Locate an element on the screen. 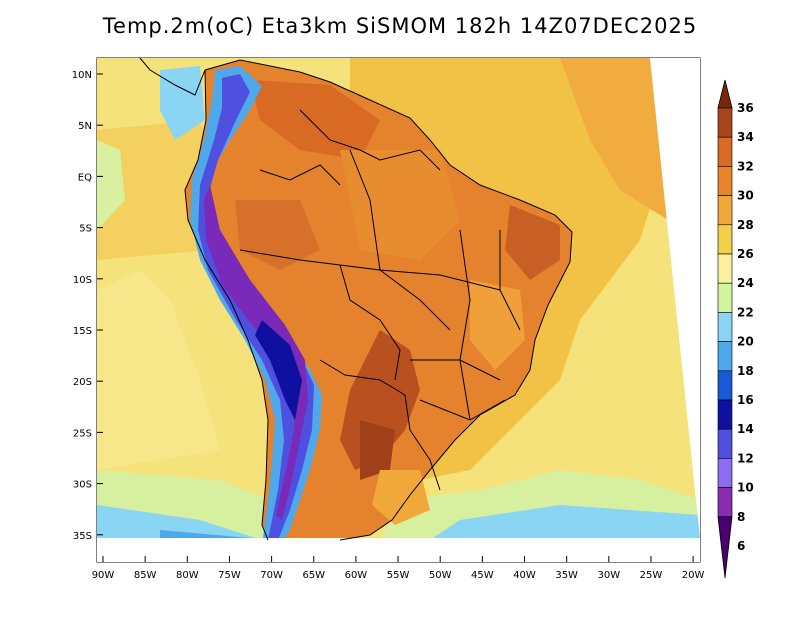  lon-label: 50W is located at coordinates (440, 575).